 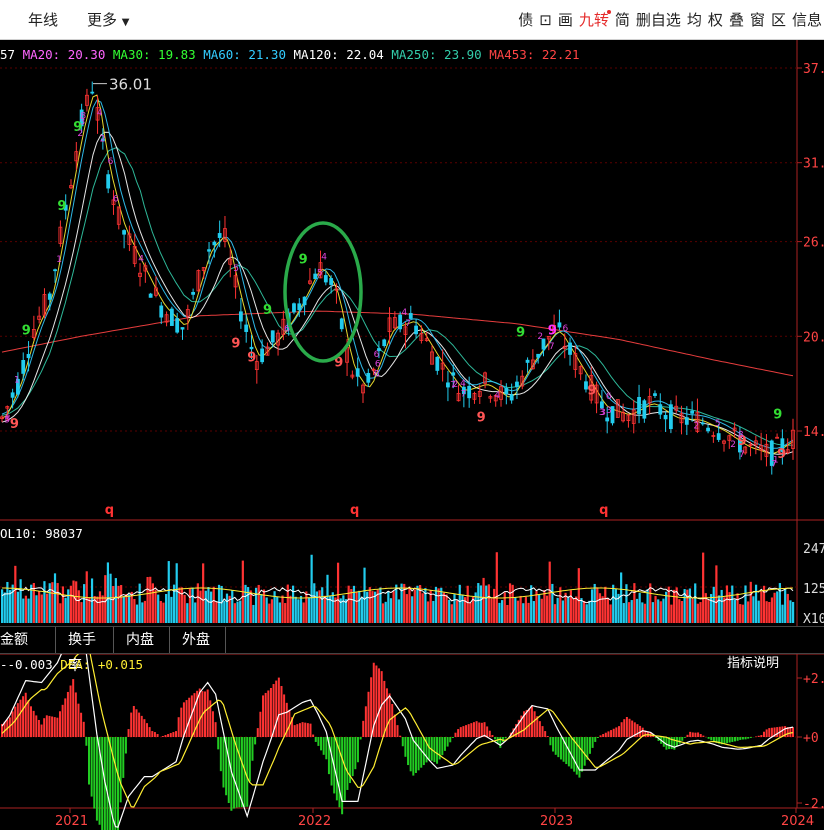 What do you see at coordinates (694, 20) in the screenshot?
I see `toolbar-item-5: 均` at bounding box center [694, 20].